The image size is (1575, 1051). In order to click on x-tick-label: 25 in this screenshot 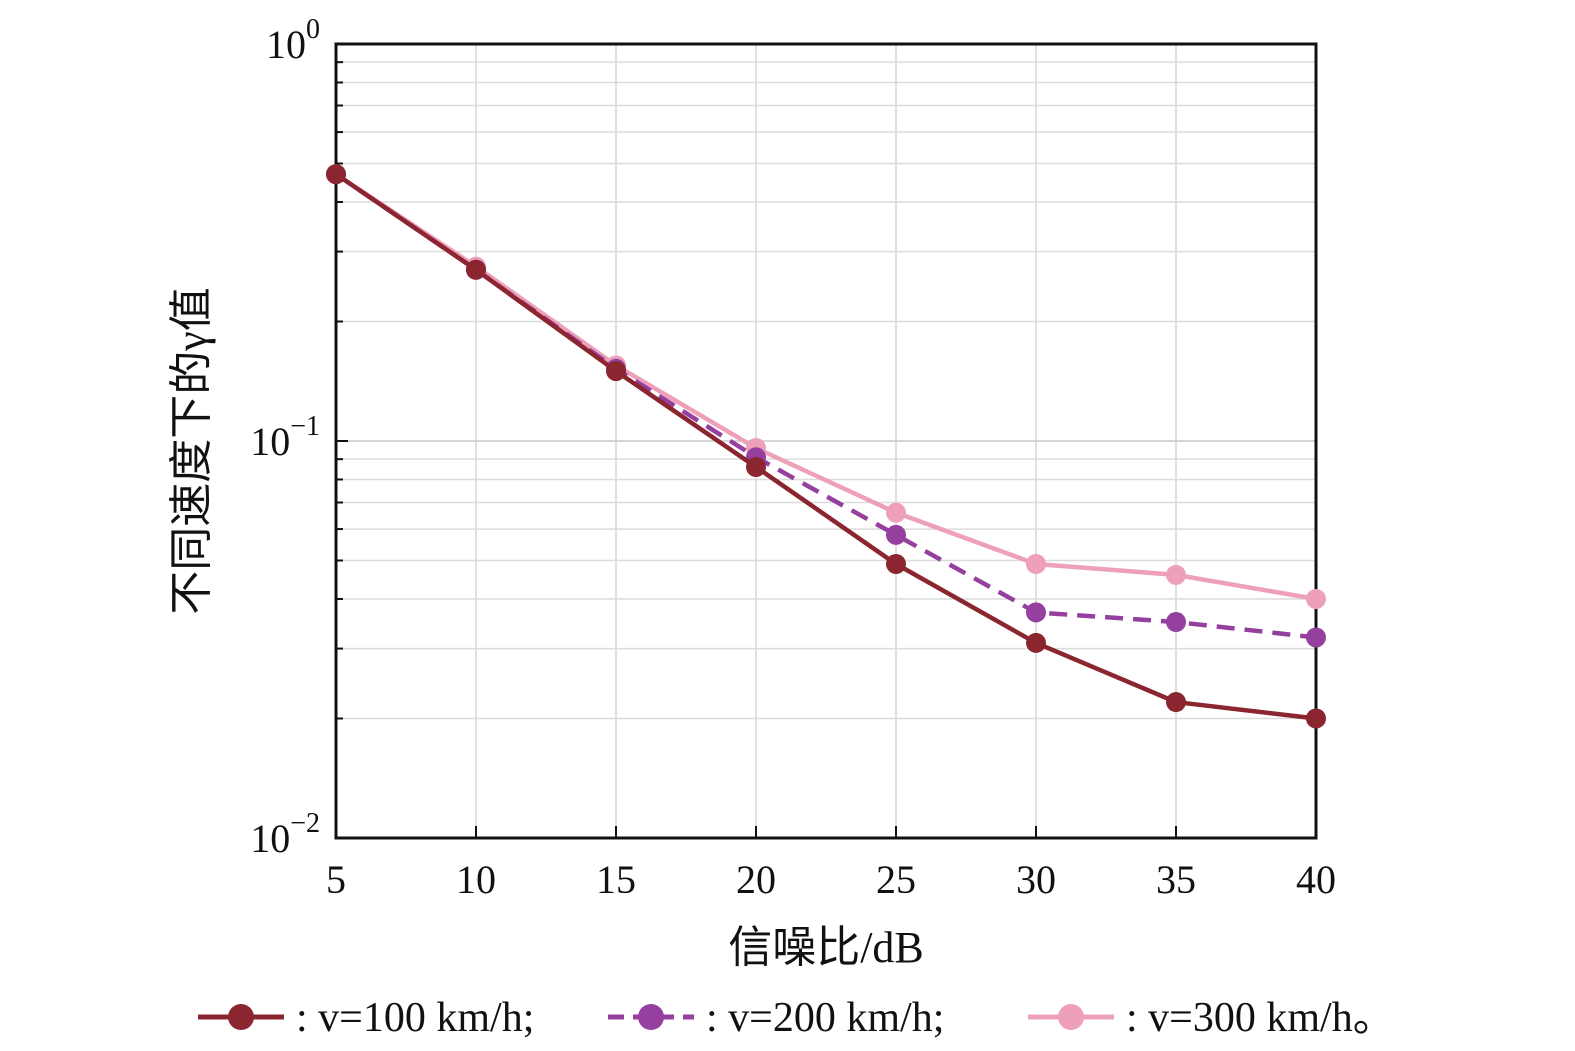, I will do `click(896, 879)`.